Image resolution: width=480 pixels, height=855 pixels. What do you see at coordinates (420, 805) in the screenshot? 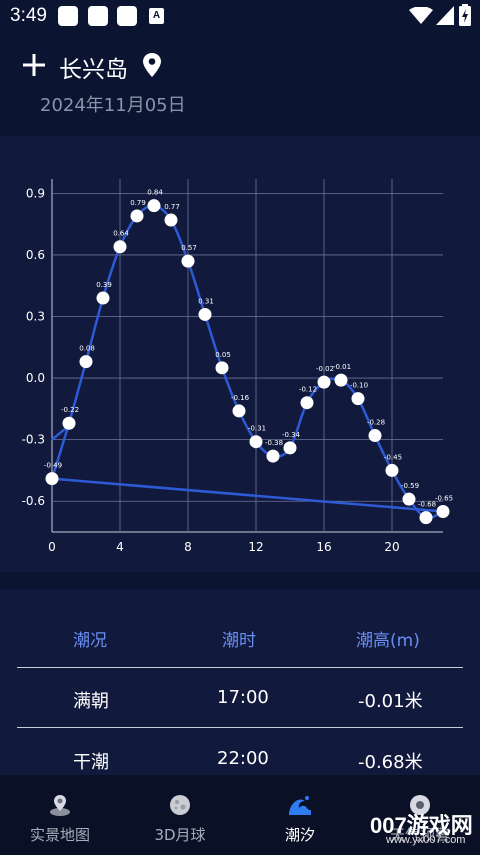
I see `warning-icon` at bounding box center [420, 805].